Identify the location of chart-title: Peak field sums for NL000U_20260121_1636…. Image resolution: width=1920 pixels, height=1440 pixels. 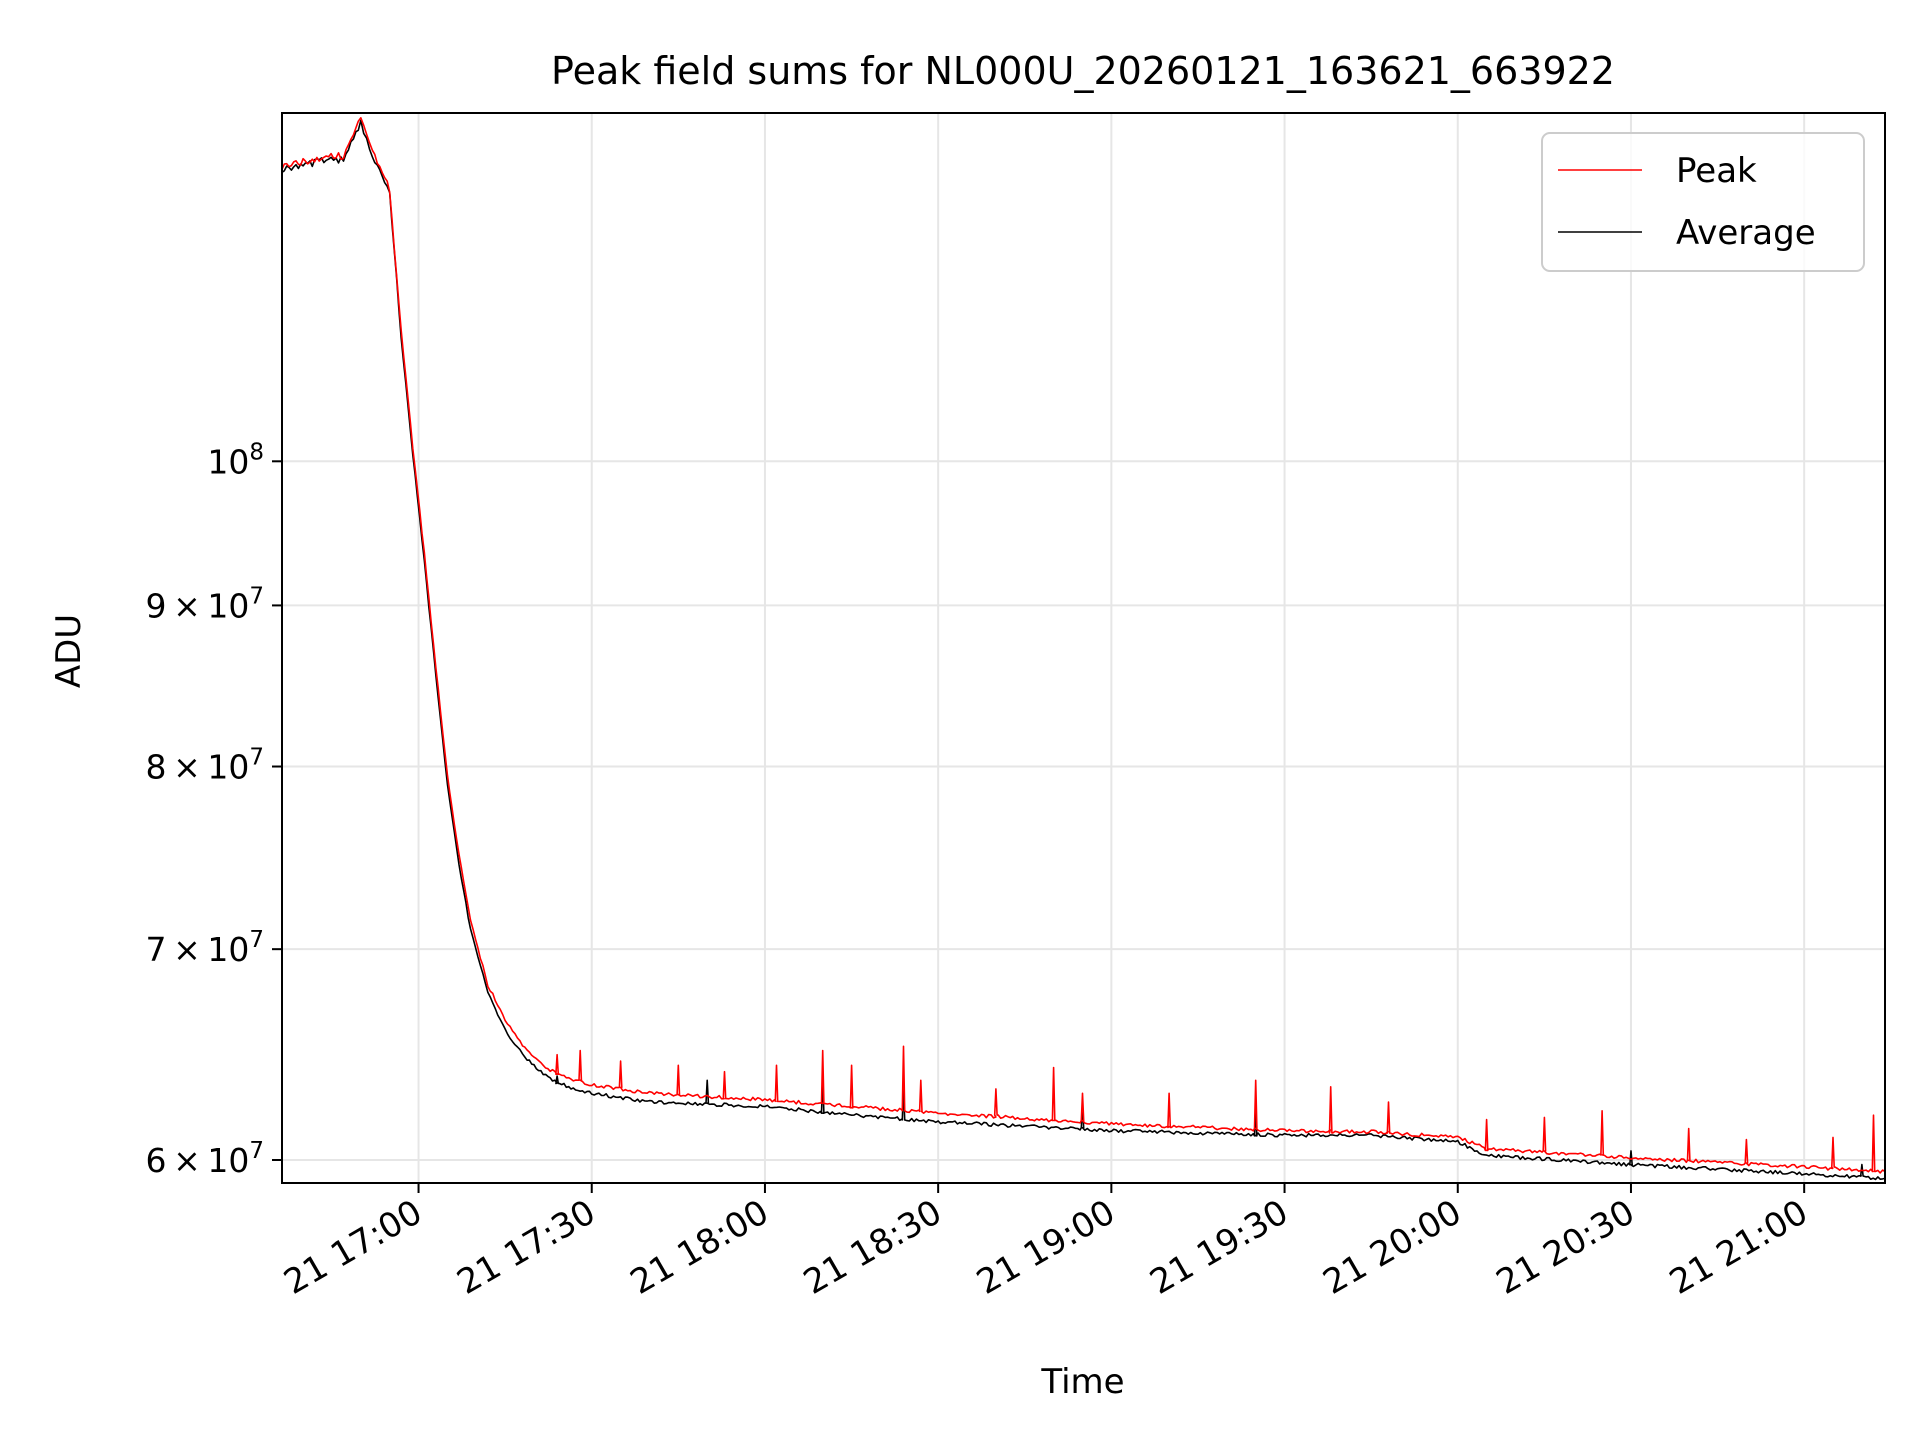
(1083, 71).